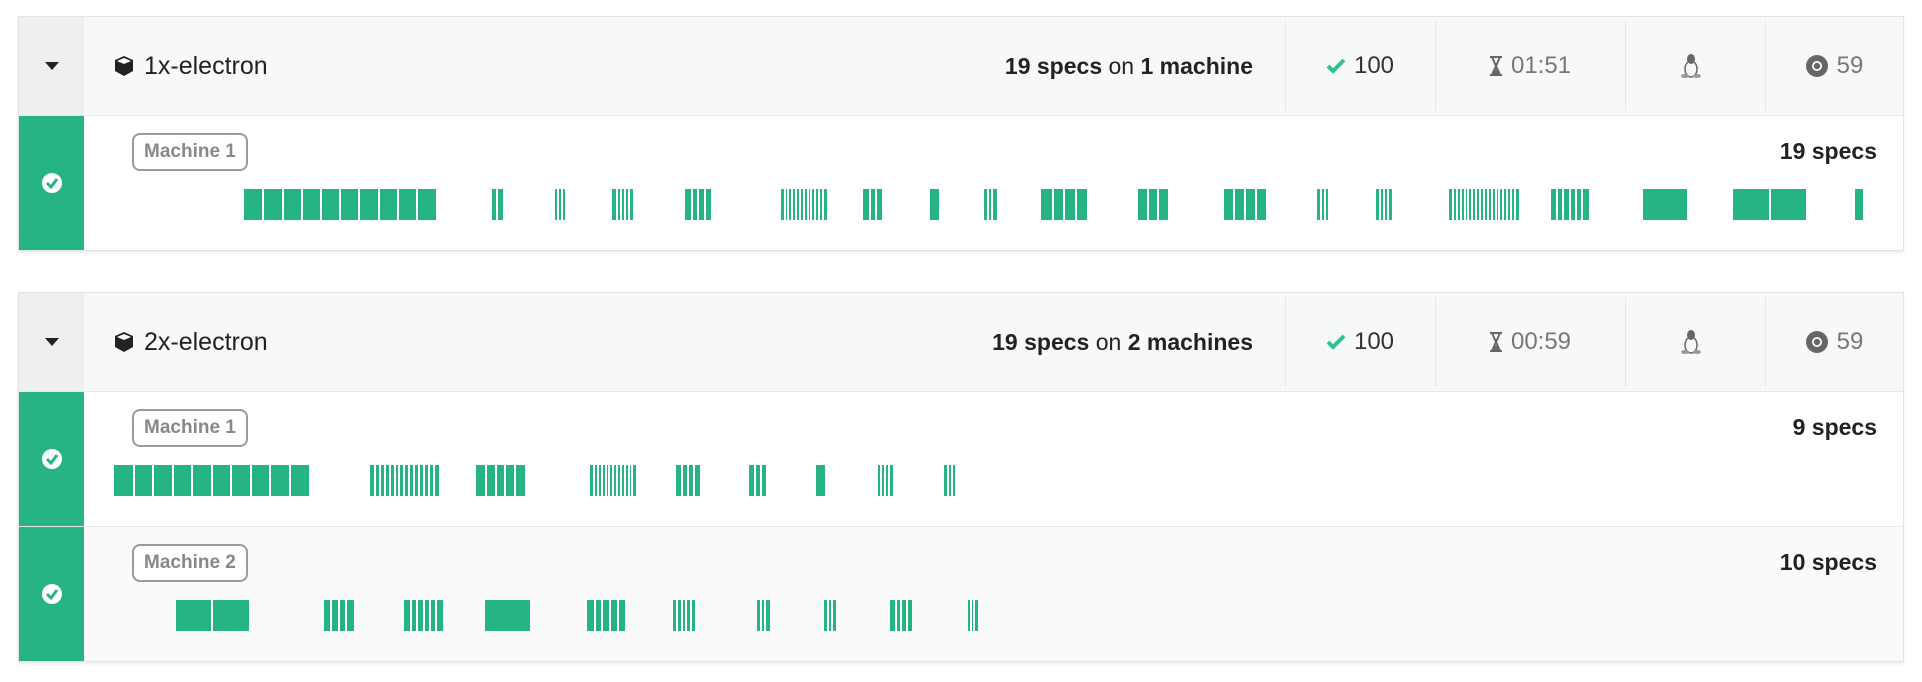 The width and height of the screenshot is (1922, 682). What do you see at coordinates (51, 594) in the screenshot?
I see `passed-status-indicator` at bounding box center [51, 594].